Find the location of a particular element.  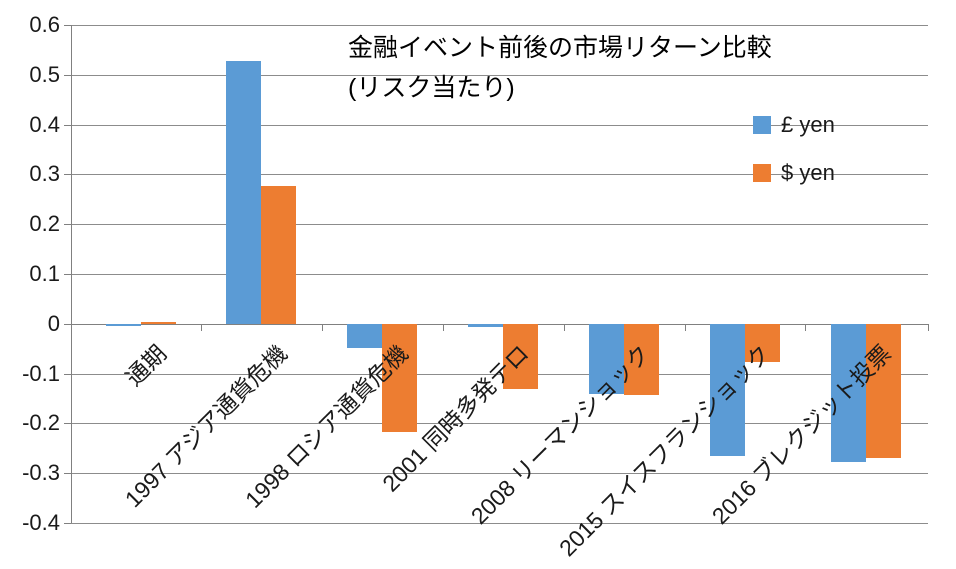

y-axis-label: 0 is located at coordinates (53, 323).